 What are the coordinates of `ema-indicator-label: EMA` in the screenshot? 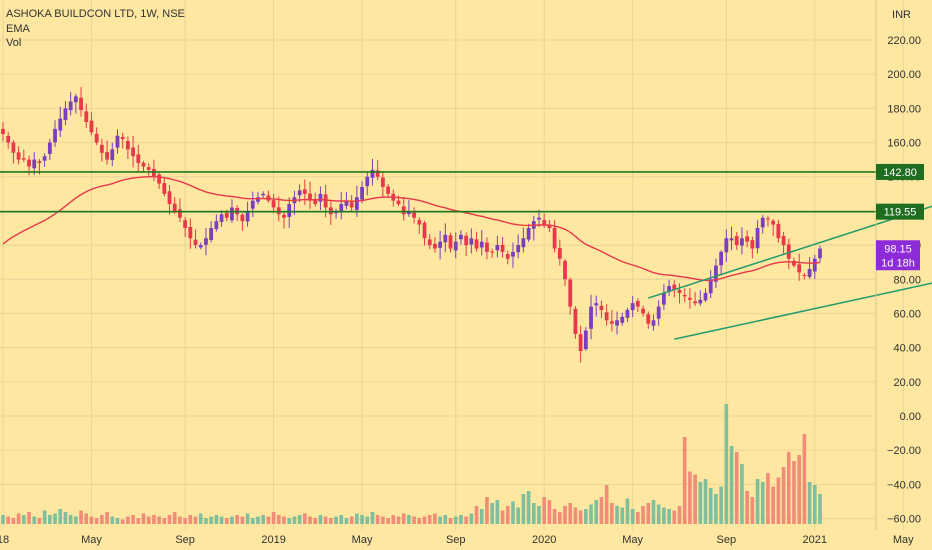 It's located at (18, 29).